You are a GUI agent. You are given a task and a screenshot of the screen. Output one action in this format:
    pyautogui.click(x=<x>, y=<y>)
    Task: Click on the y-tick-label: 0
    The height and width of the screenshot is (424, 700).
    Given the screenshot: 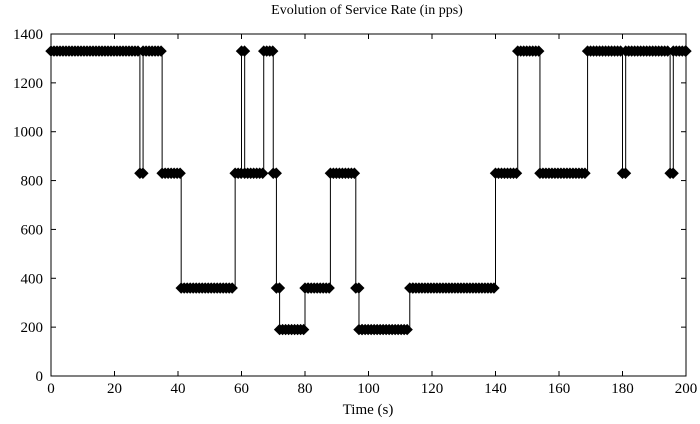 What is the action you would take?
    pyautogui.click(x=40, y=377)
    